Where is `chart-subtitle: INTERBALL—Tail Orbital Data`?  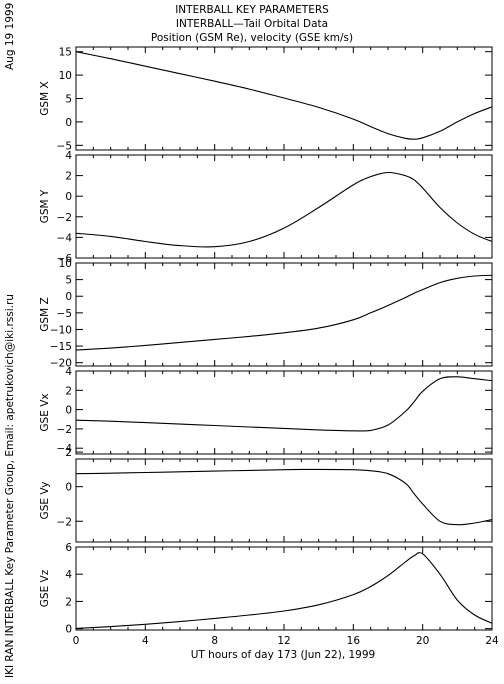
chart-subtitle: INTERBALL—Tail Orbital Data is located at coordinates (252, 24).